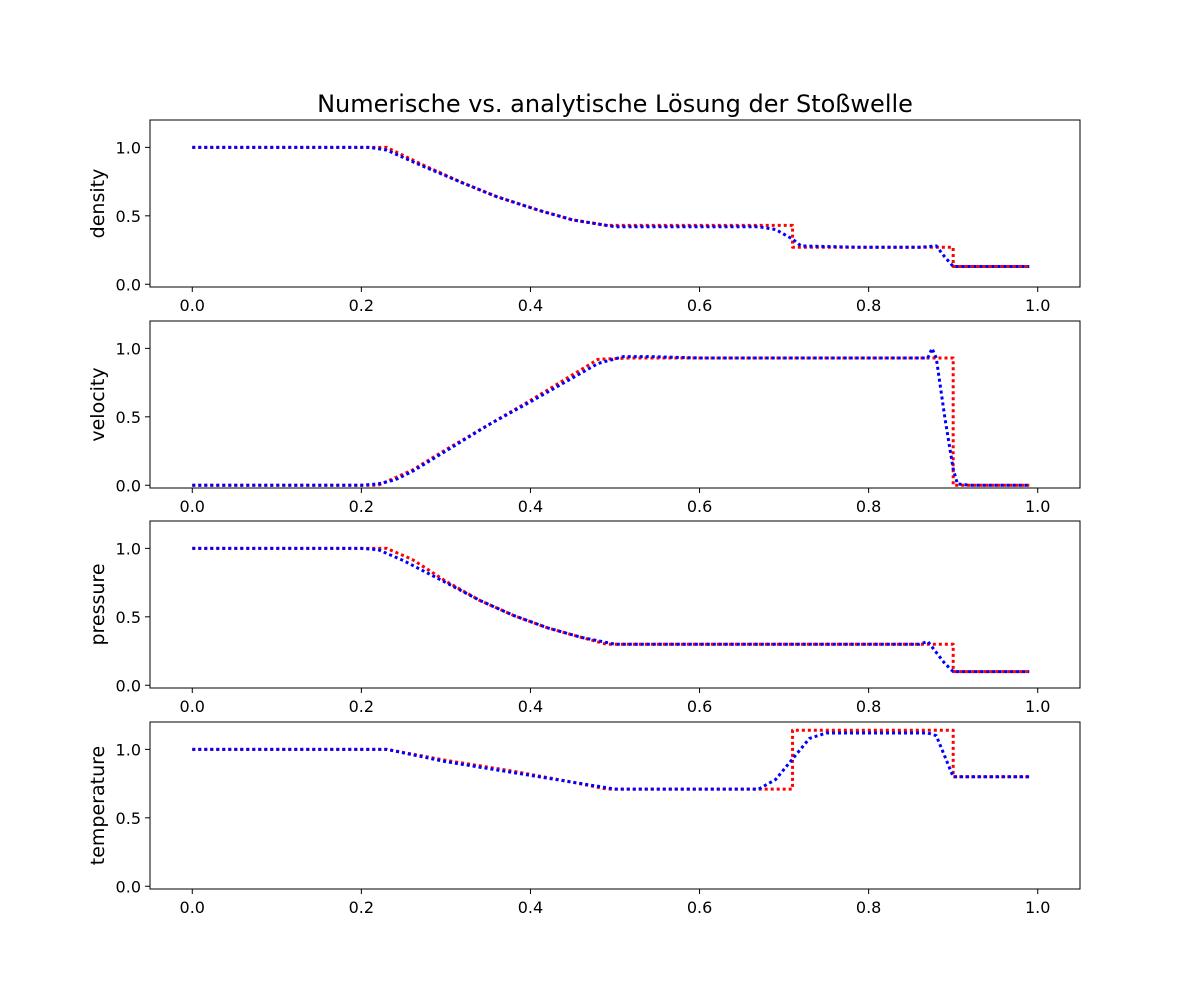  I want to click on velocity-x-tick-label: 0.2, so click(361, 506).